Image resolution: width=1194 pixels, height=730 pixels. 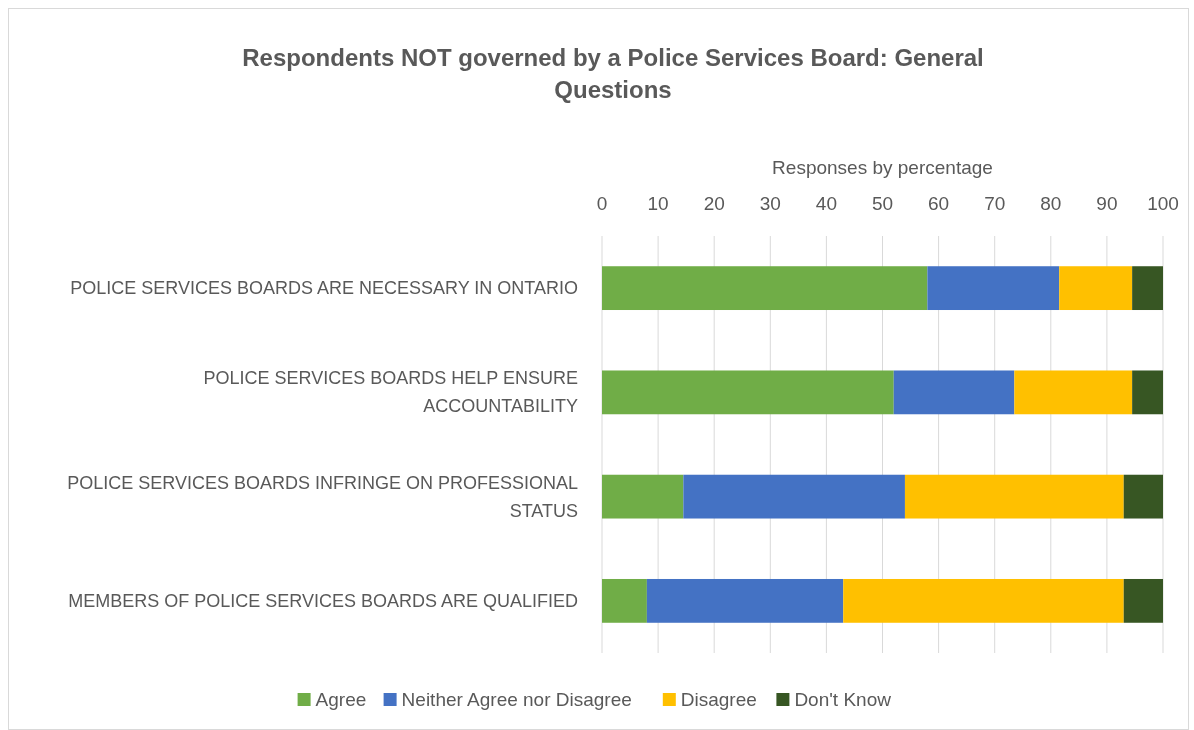 I want to click on x-tick-label: 60, so click(x=939, y=203).